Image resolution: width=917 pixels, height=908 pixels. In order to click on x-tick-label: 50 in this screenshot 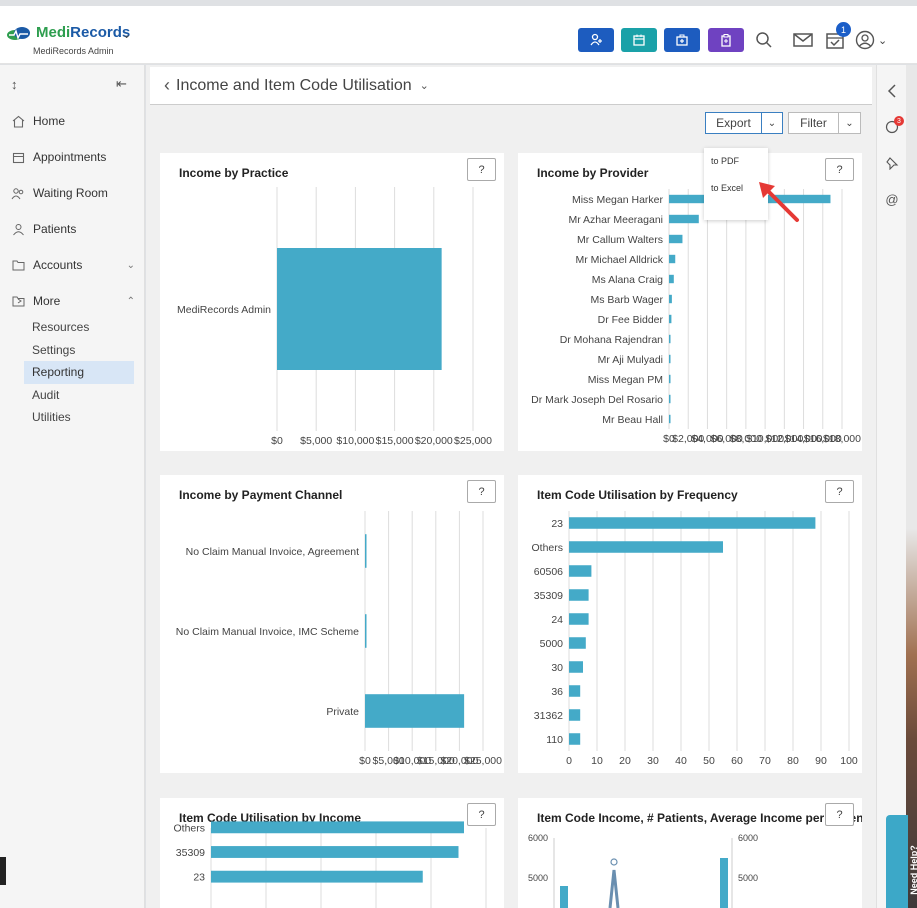, I will do `click(709, 761)`.